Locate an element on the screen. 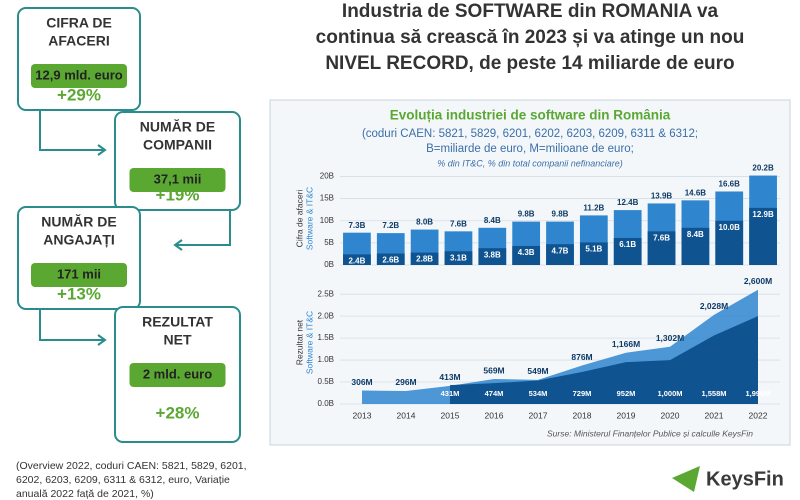 The height and width of the screenshot is (500, 800). x-tick-label: 2022 is located at coordinates (758, 415).